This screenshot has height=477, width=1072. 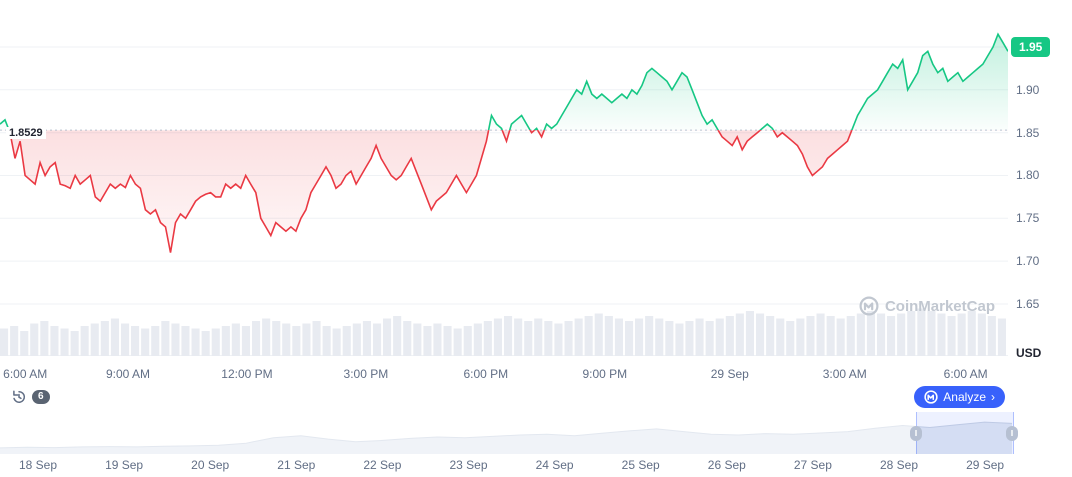 What do you see at coordinates (899, 465) in the screenshot?
I see `scrubber-date-label: 28 Sep` at bounding box center [899, 465].